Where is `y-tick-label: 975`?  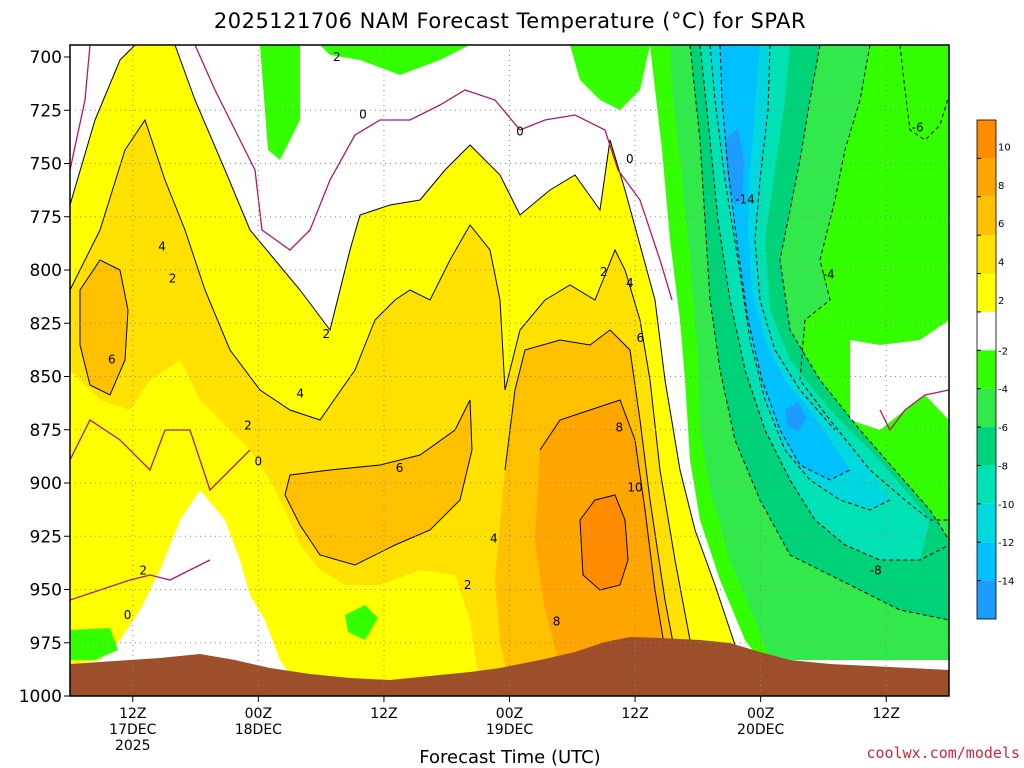
y-tick-label: 975 is located at coordinates (46, 644).